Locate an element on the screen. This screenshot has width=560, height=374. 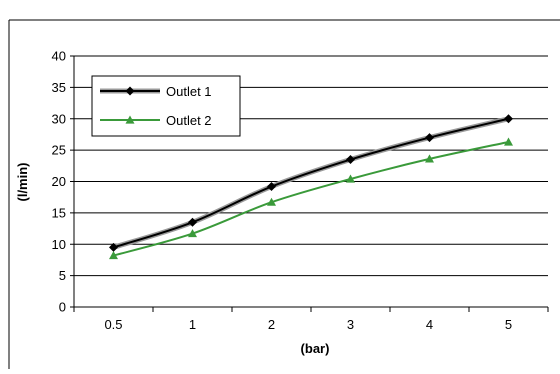
outlet-2-legend-label: Outlet 2 is located at coordinates (189, 120).